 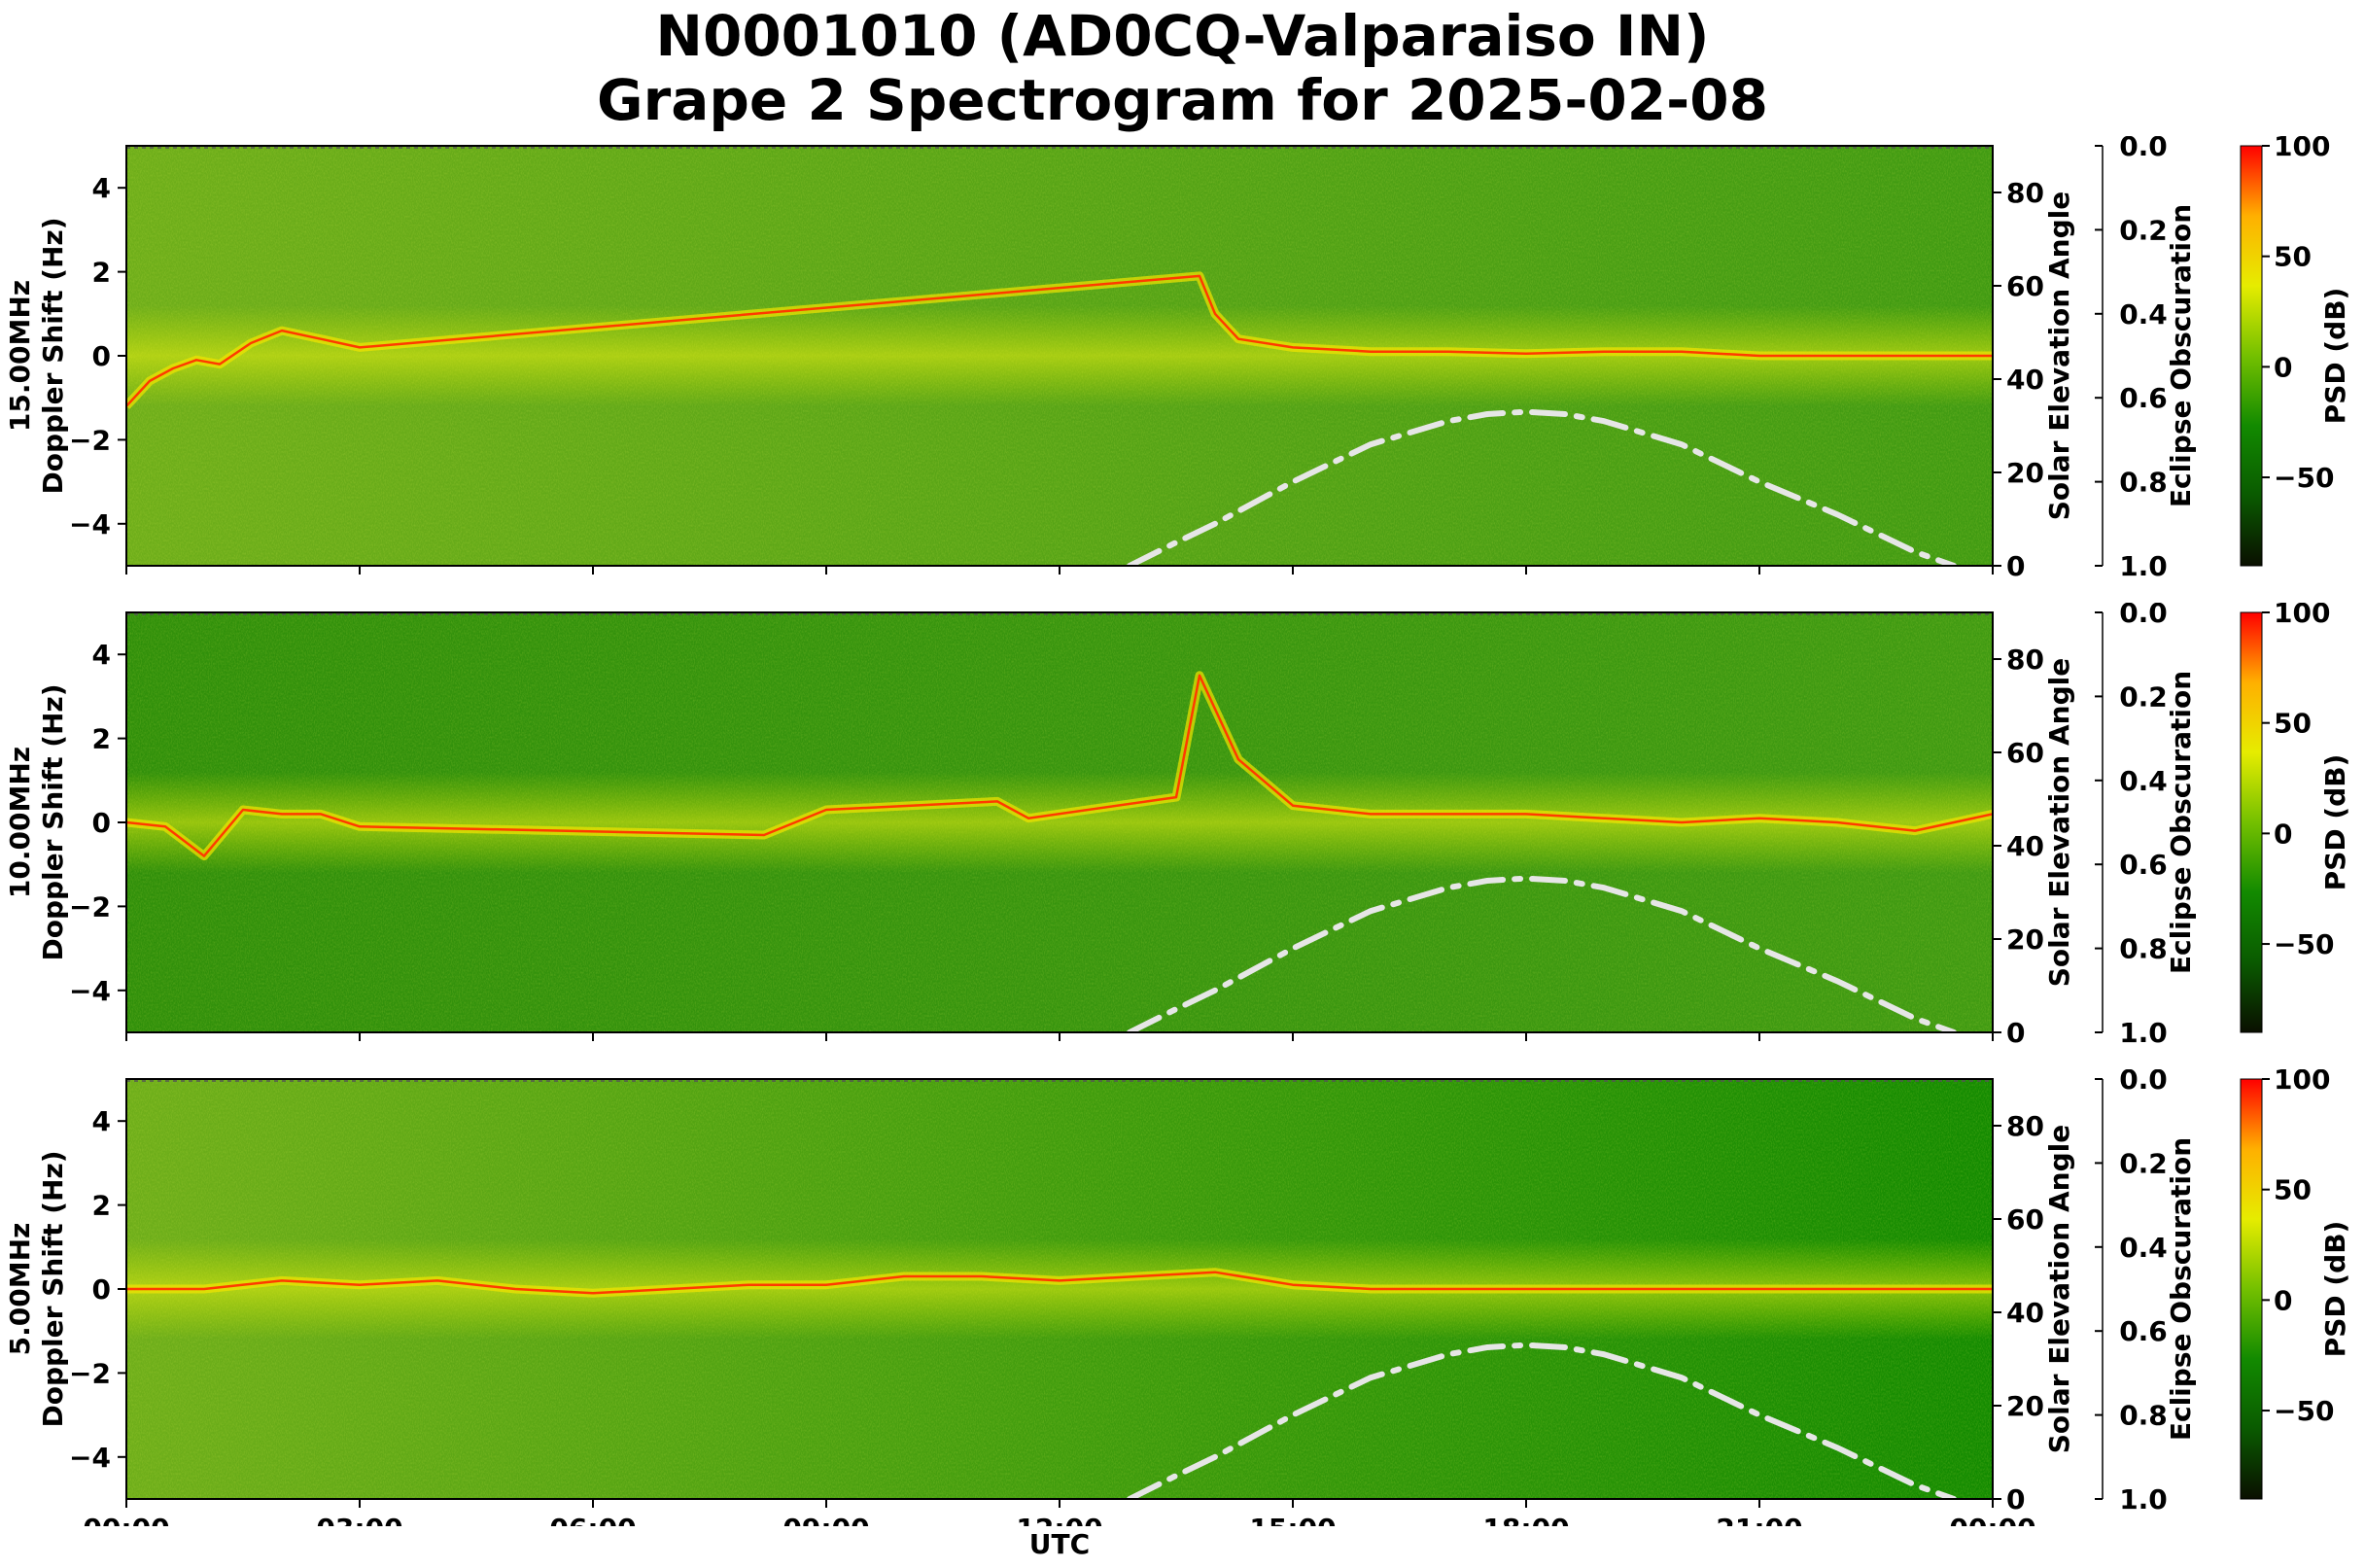 I want to click on x-tick-label: 18:00, so click(x=1525, y=1519).